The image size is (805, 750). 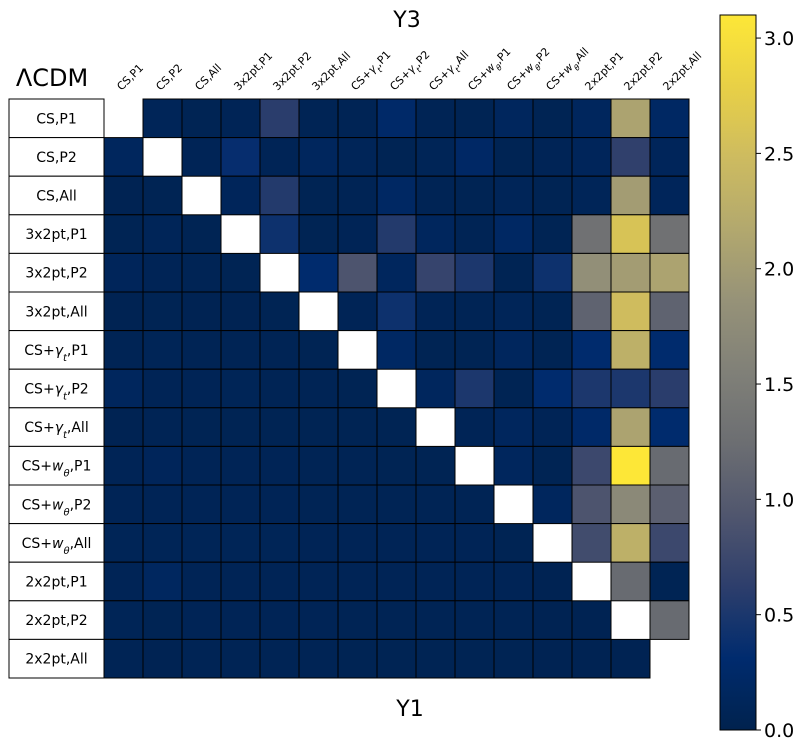 What do you see at coordinates (513, 465) in the screenshot?
I see `heatmap-cell-r9-c10` at bounding box center [513, 465].